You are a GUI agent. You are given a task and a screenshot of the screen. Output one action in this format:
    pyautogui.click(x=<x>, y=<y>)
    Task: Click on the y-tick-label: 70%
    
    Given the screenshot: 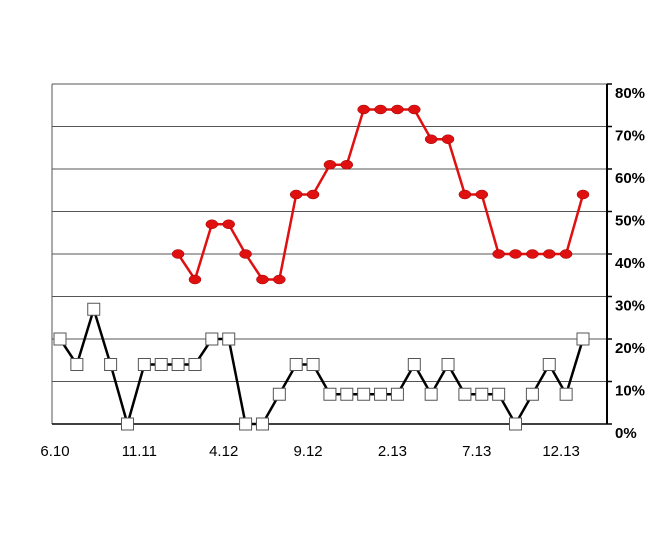 What is the action you would take?
    pyautogui.click(x=630, y=135)
    